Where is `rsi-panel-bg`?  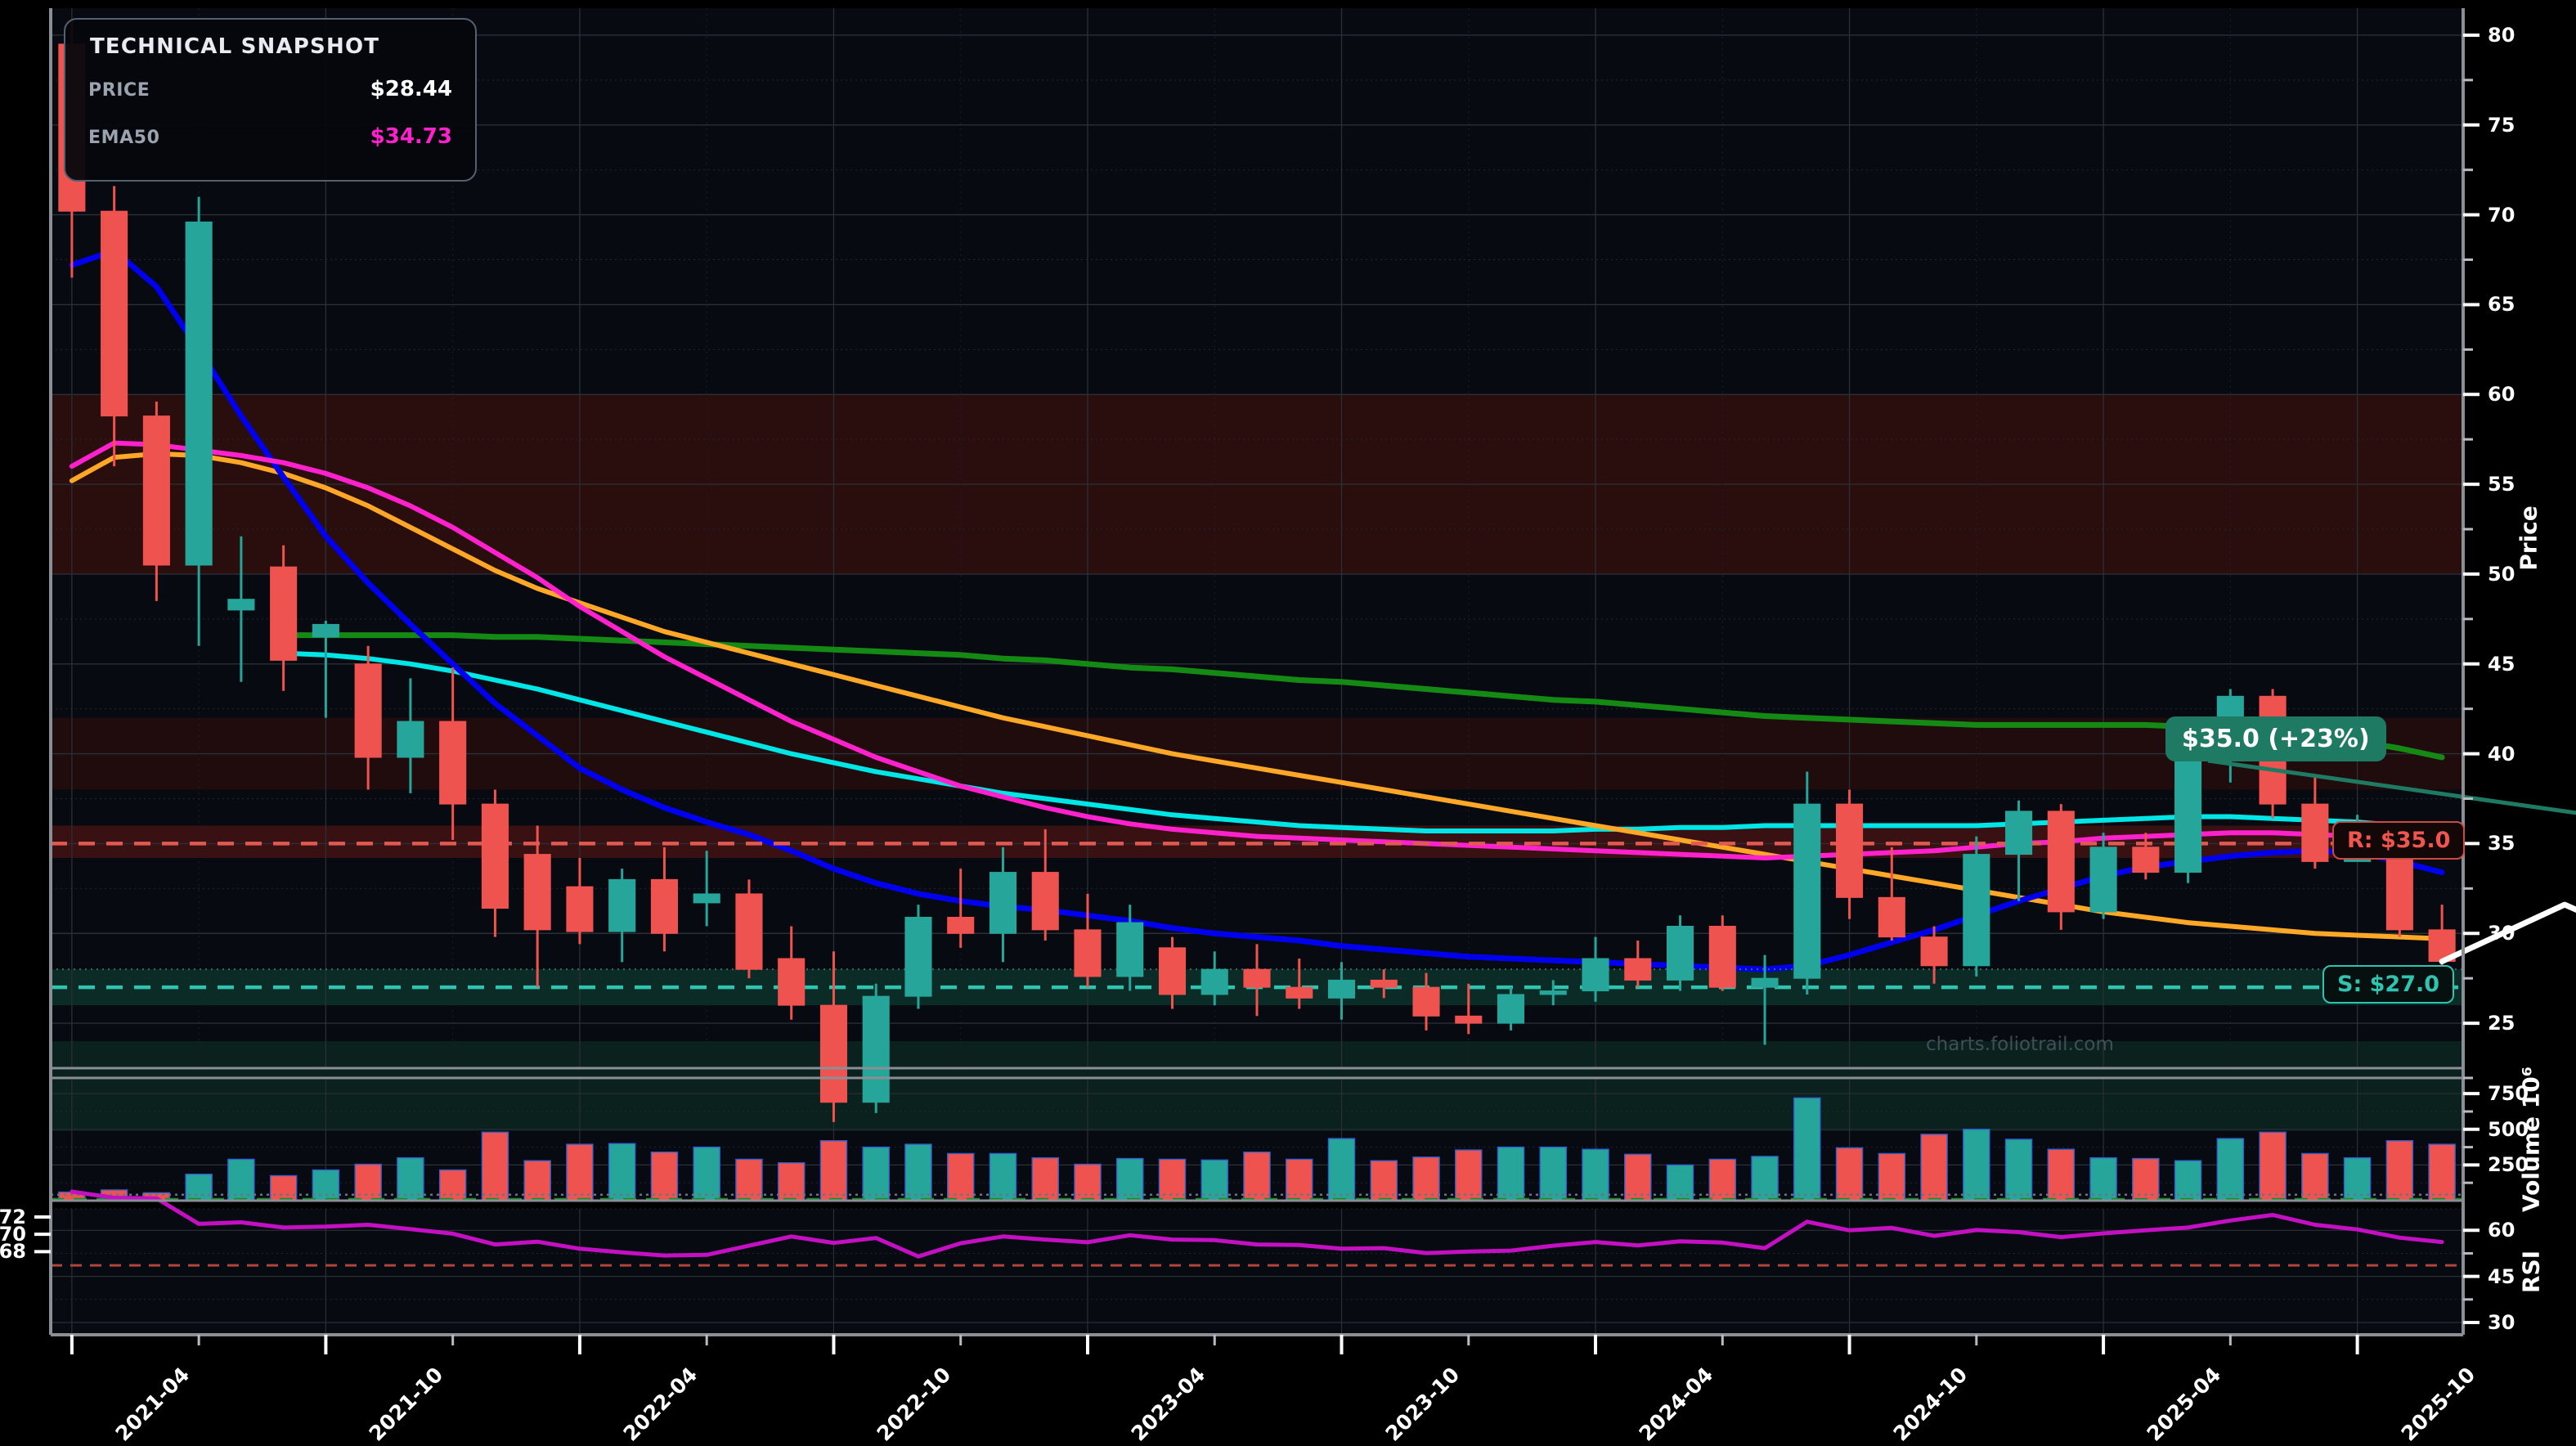
rsi-panel-bg is located at coordinates (1257, 1272).